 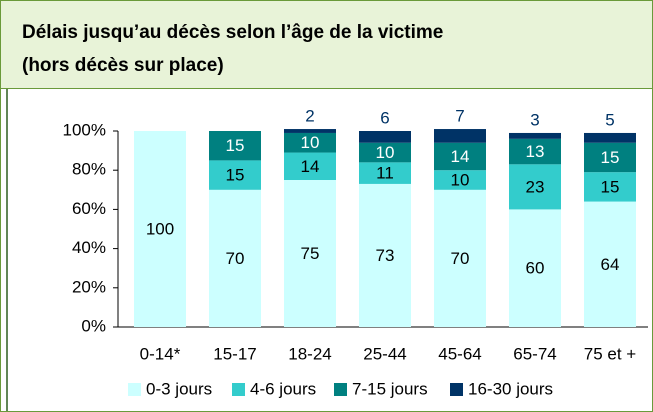 I want to click on value-label: 13, so click(x=535, y=151).